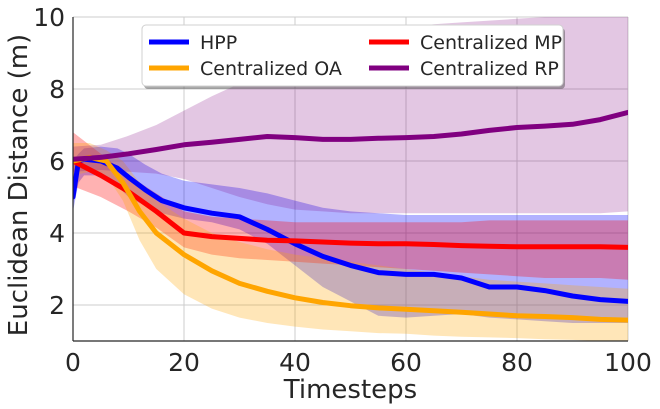  I want to click on legend-label-centralized-mp: Centralized MP, so click(491, 43).